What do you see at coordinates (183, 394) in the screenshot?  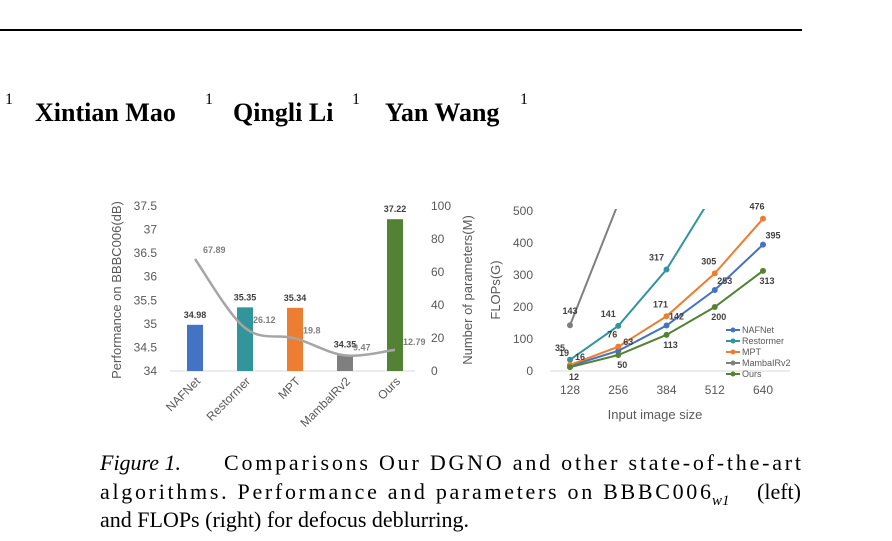 I see `x-tick-label: NAFNet` at bounding box center [183, 394].